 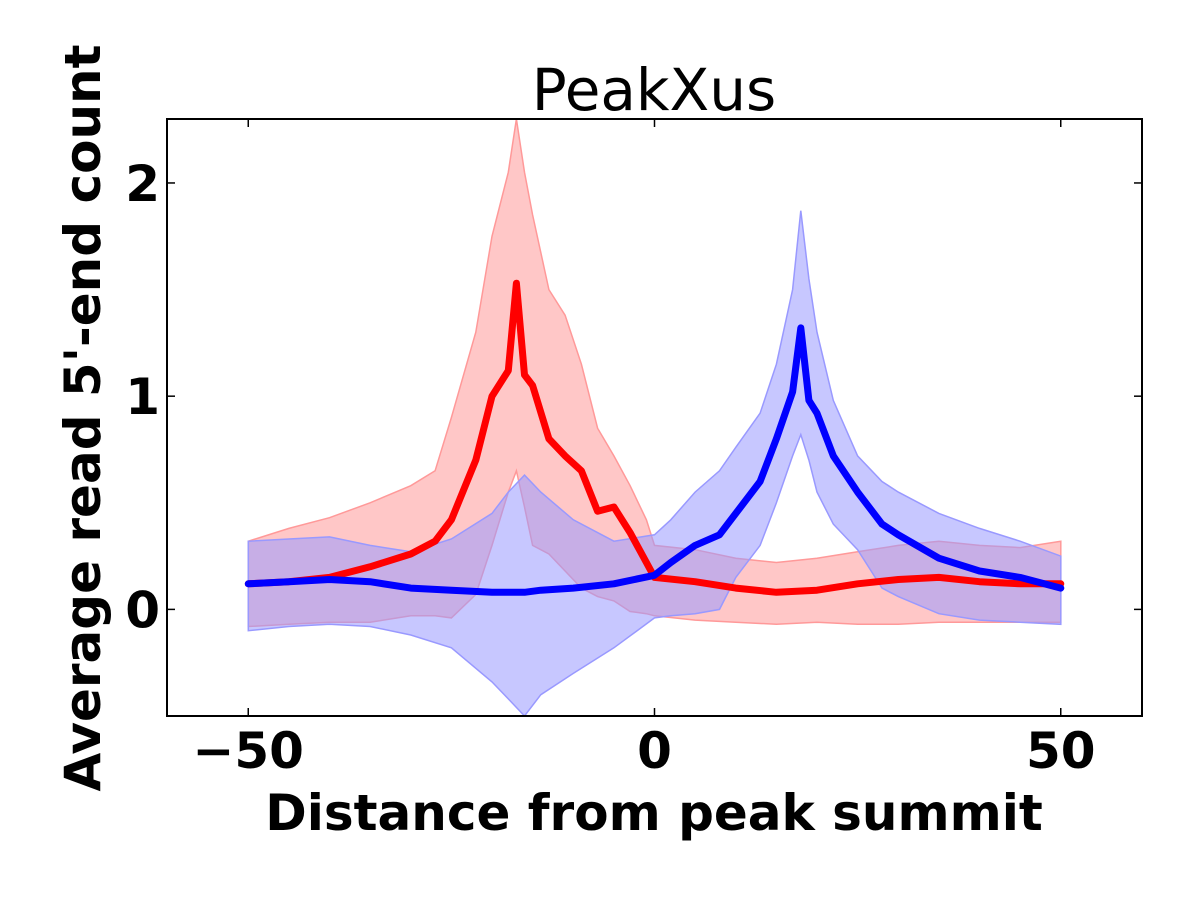 I want to click on y-axis-label: Average read 5'-end count, so click(x=83, y=417).